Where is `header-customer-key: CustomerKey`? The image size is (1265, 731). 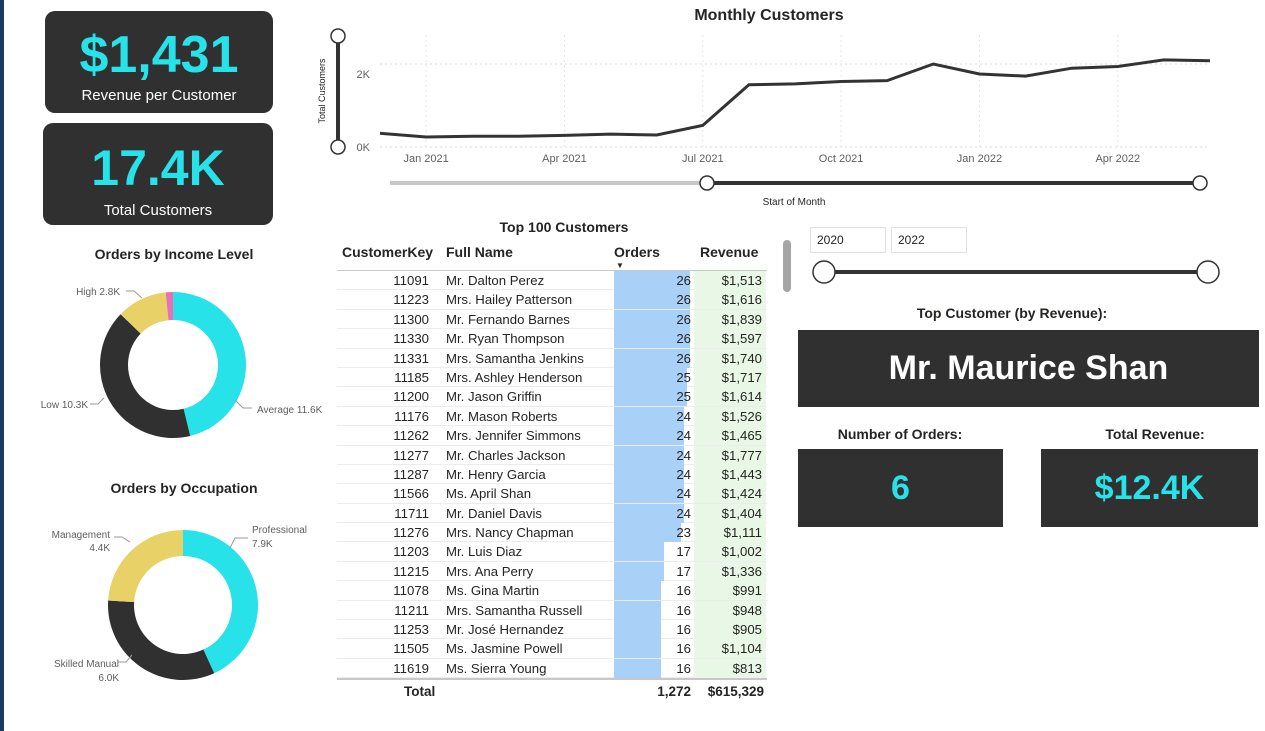
header-customer-key: CustomerKey is located at coordinates (388, 252).